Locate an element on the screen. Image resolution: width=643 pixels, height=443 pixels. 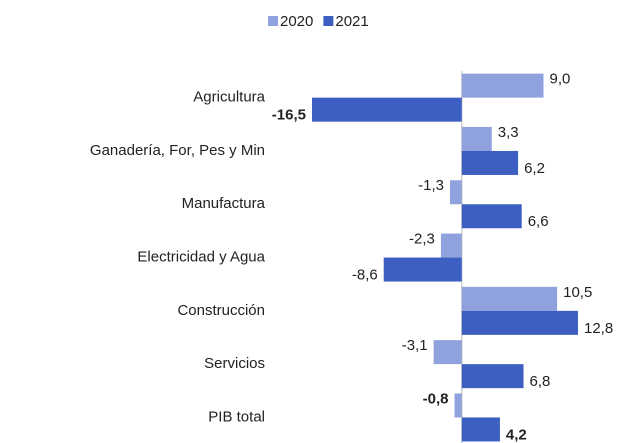
value-label: -1,3 is located at coordinates (431, 185).